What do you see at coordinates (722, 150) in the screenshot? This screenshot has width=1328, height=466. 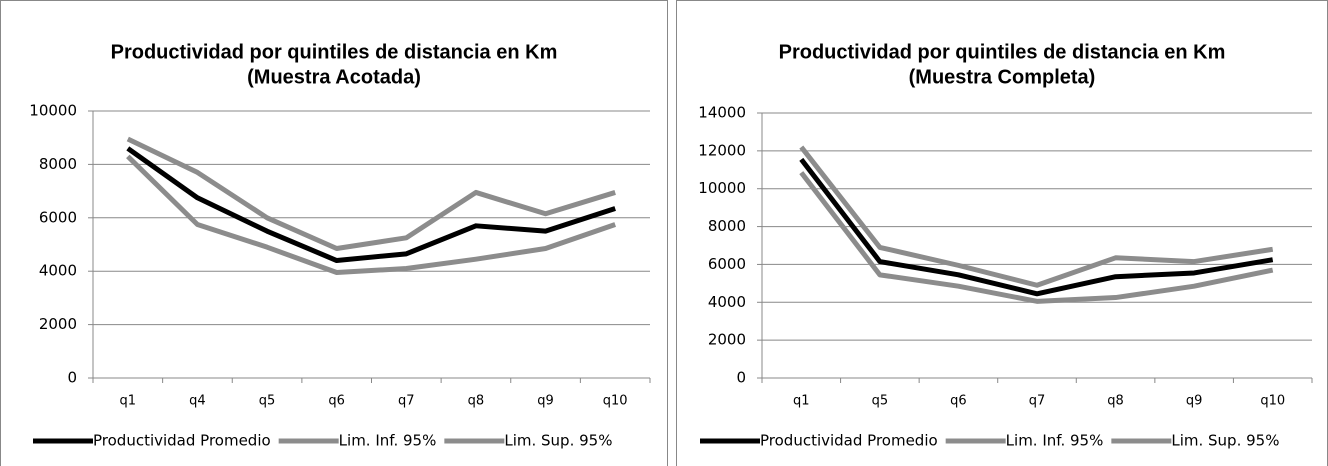 I see `y-tick-label: 12000` at bounding box center [722, 150].